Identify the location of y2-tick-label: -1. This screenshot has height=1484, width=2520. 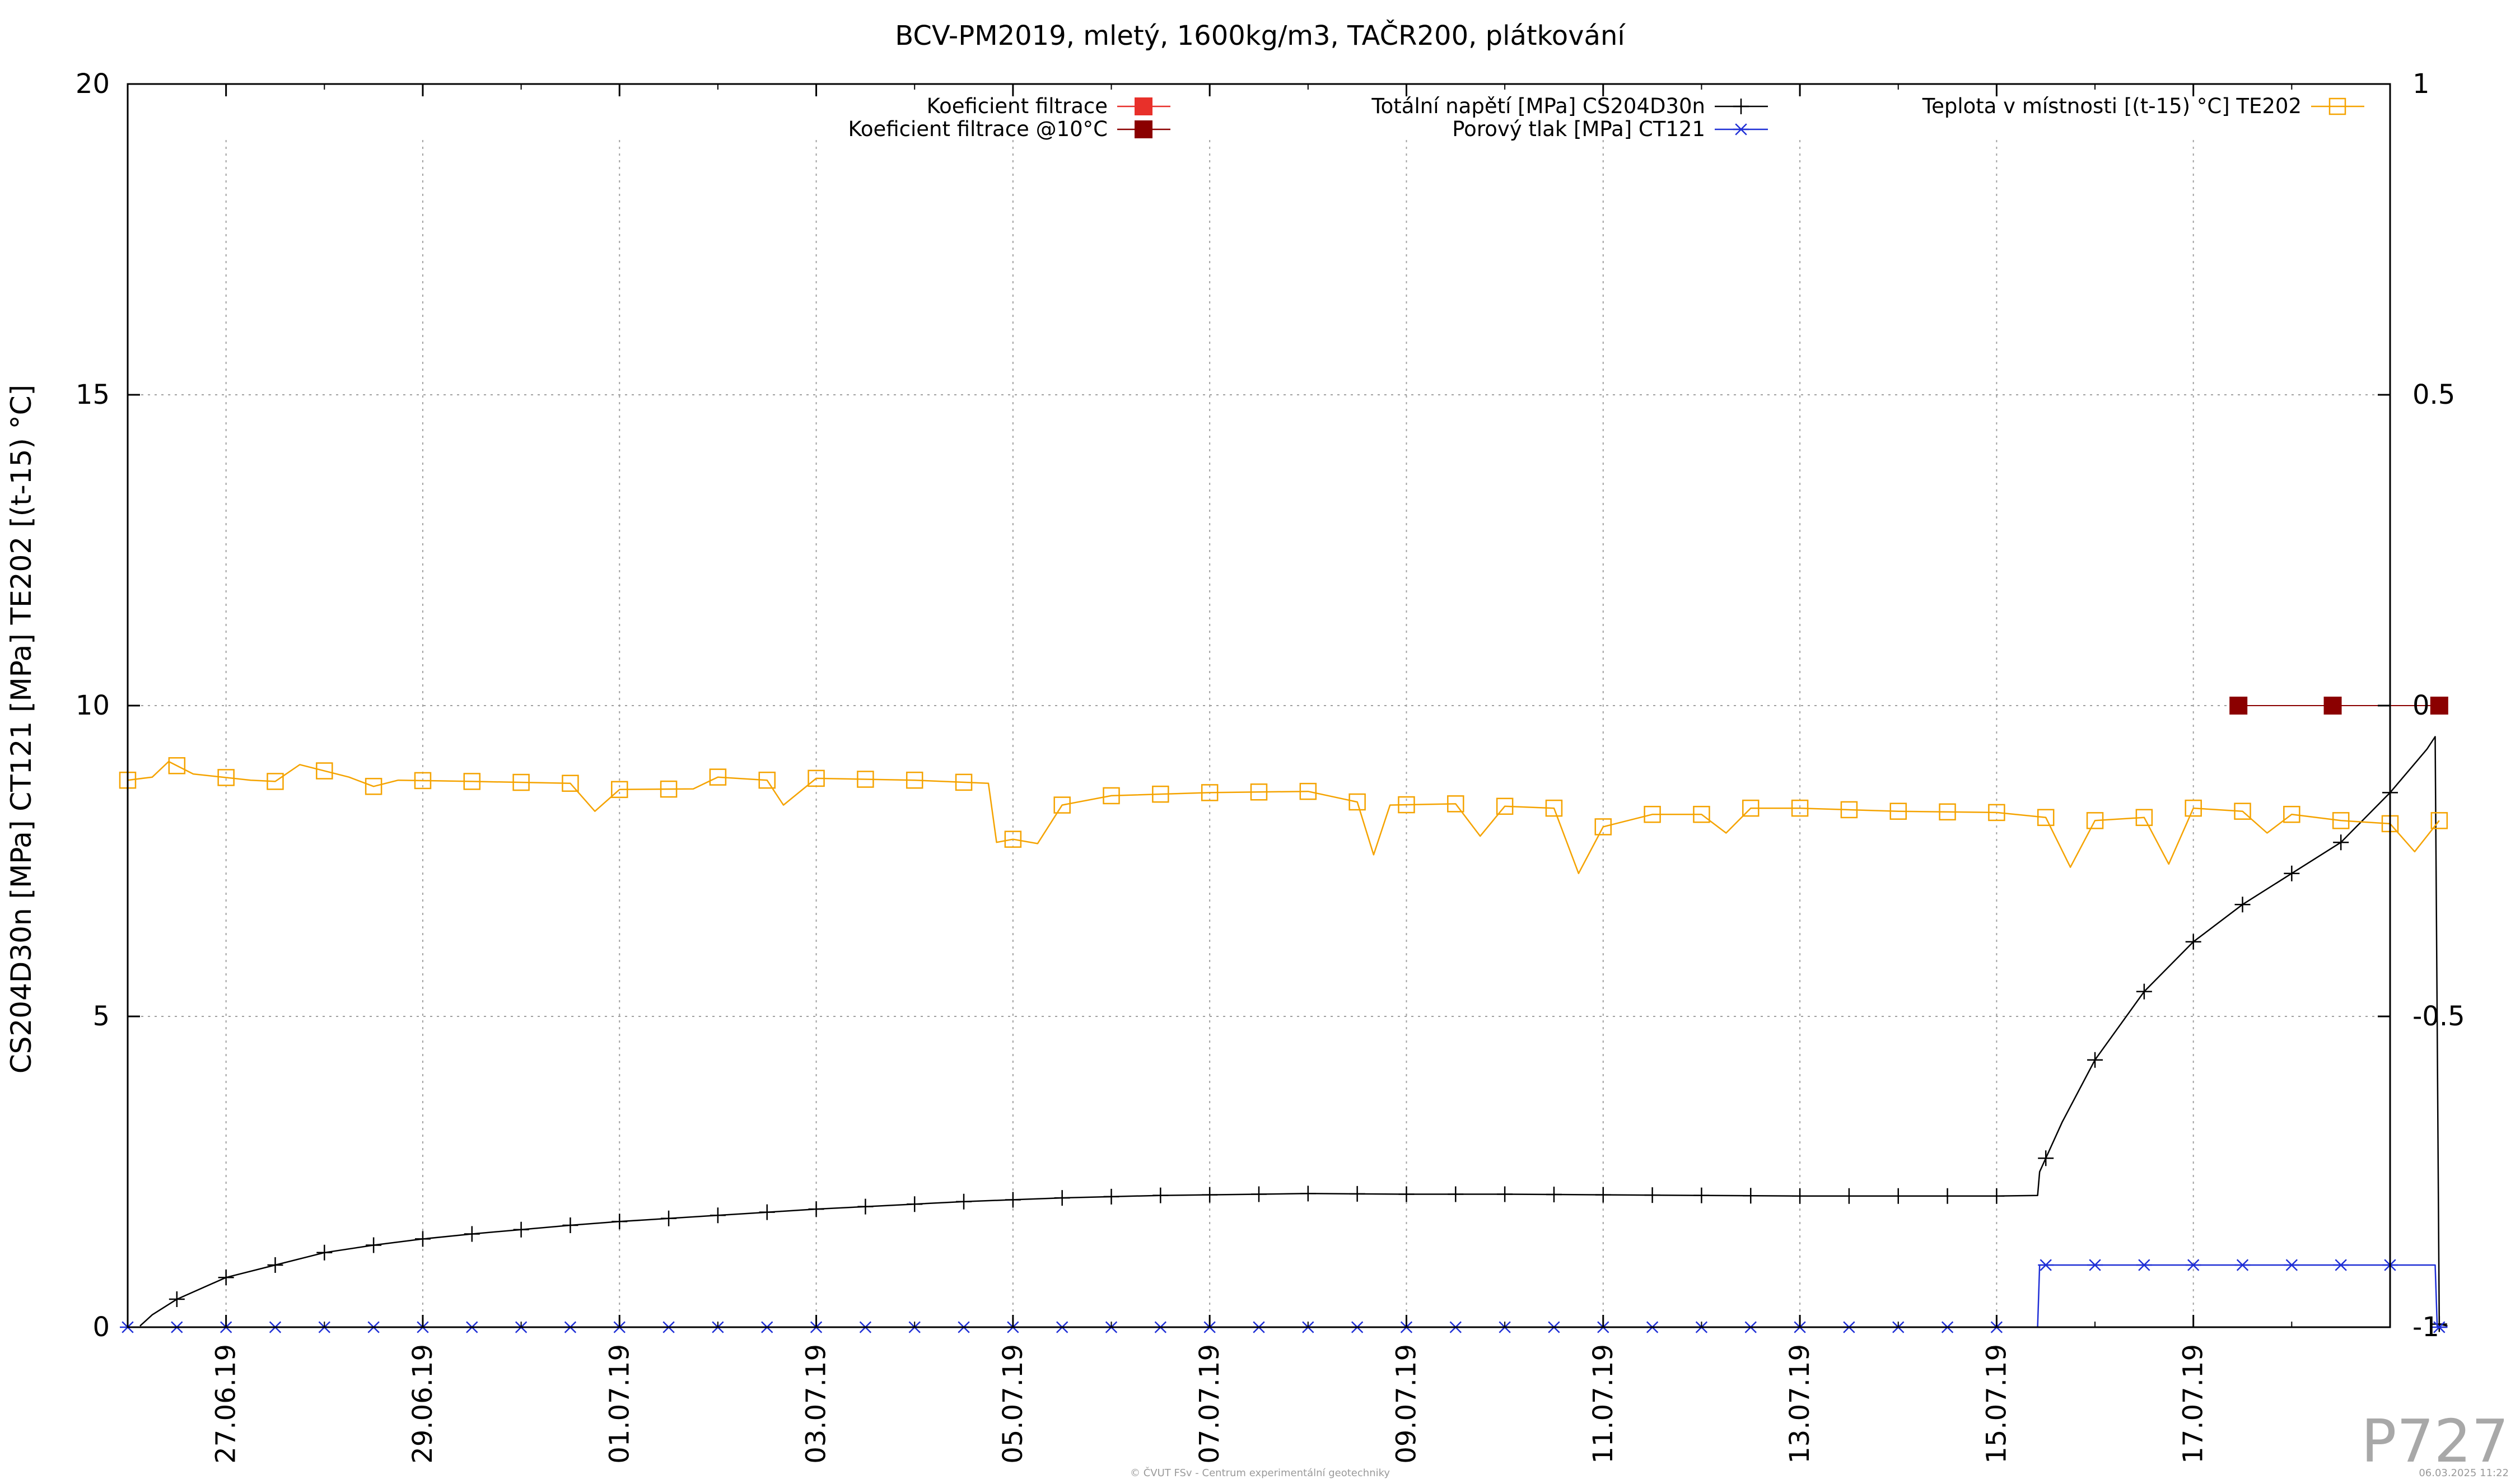
(2426, 1327).